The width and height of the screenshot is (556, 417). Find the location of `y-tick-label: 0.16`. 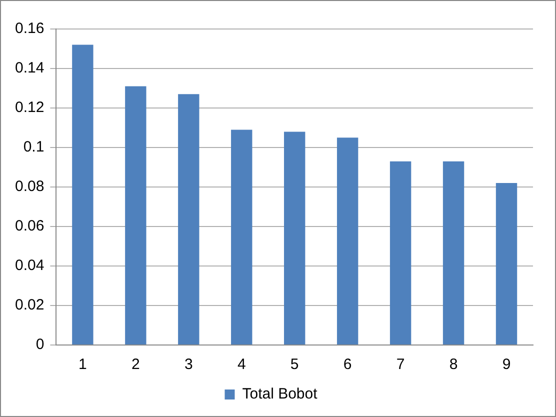

y-tick-label: 0.16 is located at coordinates (29, 29).